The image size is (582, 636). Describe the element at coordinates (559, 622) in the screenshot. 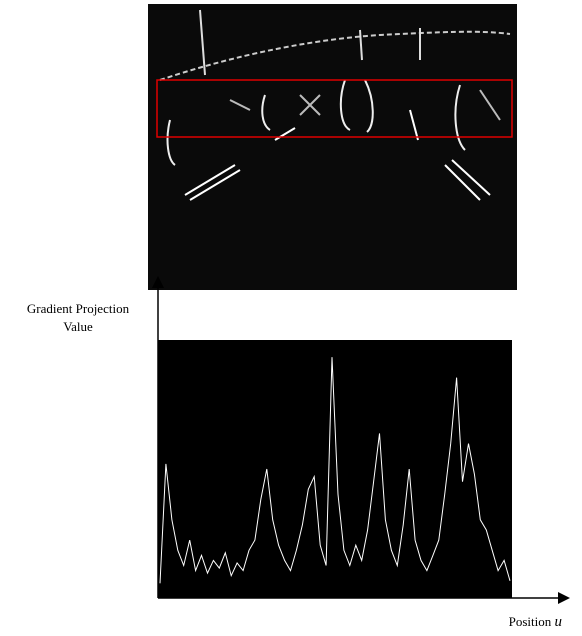

I see `x-axis-variable: u` at that location.